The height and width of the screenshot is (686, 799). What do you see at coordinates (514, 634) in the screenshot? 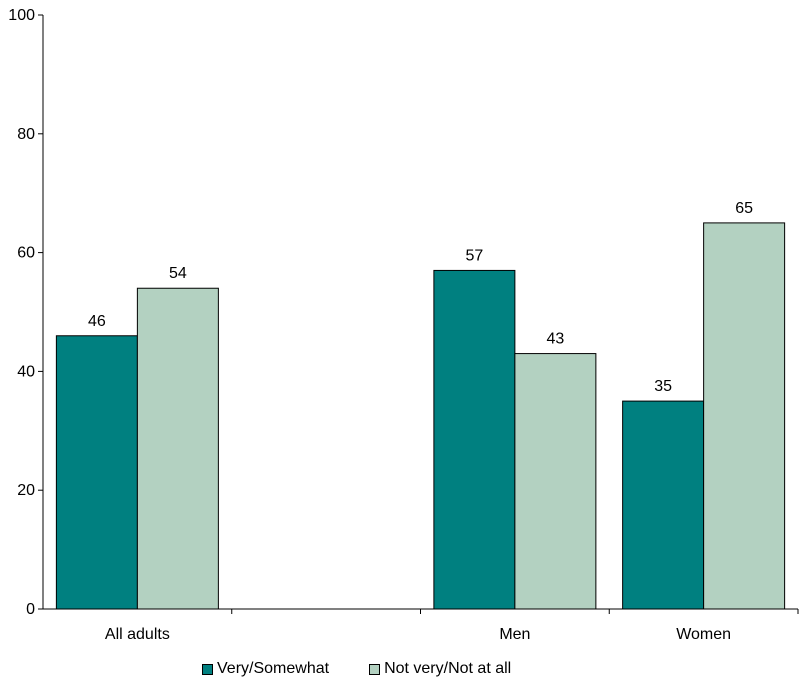
I see `x-category-label: Men` at bounding box center [514, 634].